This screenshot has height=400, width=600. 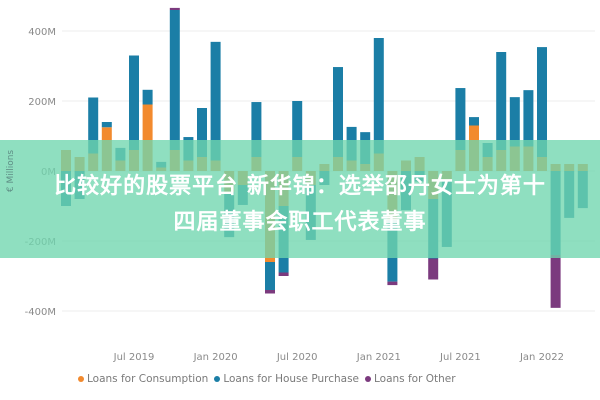 What do you see at coordinates (300, 186) in the screenshot?
I see `overlay-title-line1: 比较好的股票平台 新华锦：选举邵丹女士为第十` at bounding box center [300, 186].